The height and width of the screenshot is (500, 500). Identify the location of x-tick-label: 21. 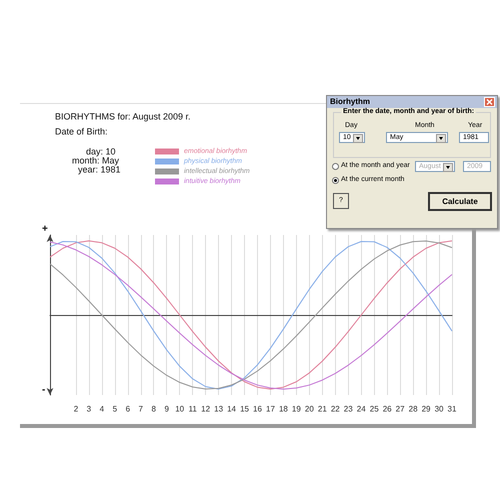
(323, 409).